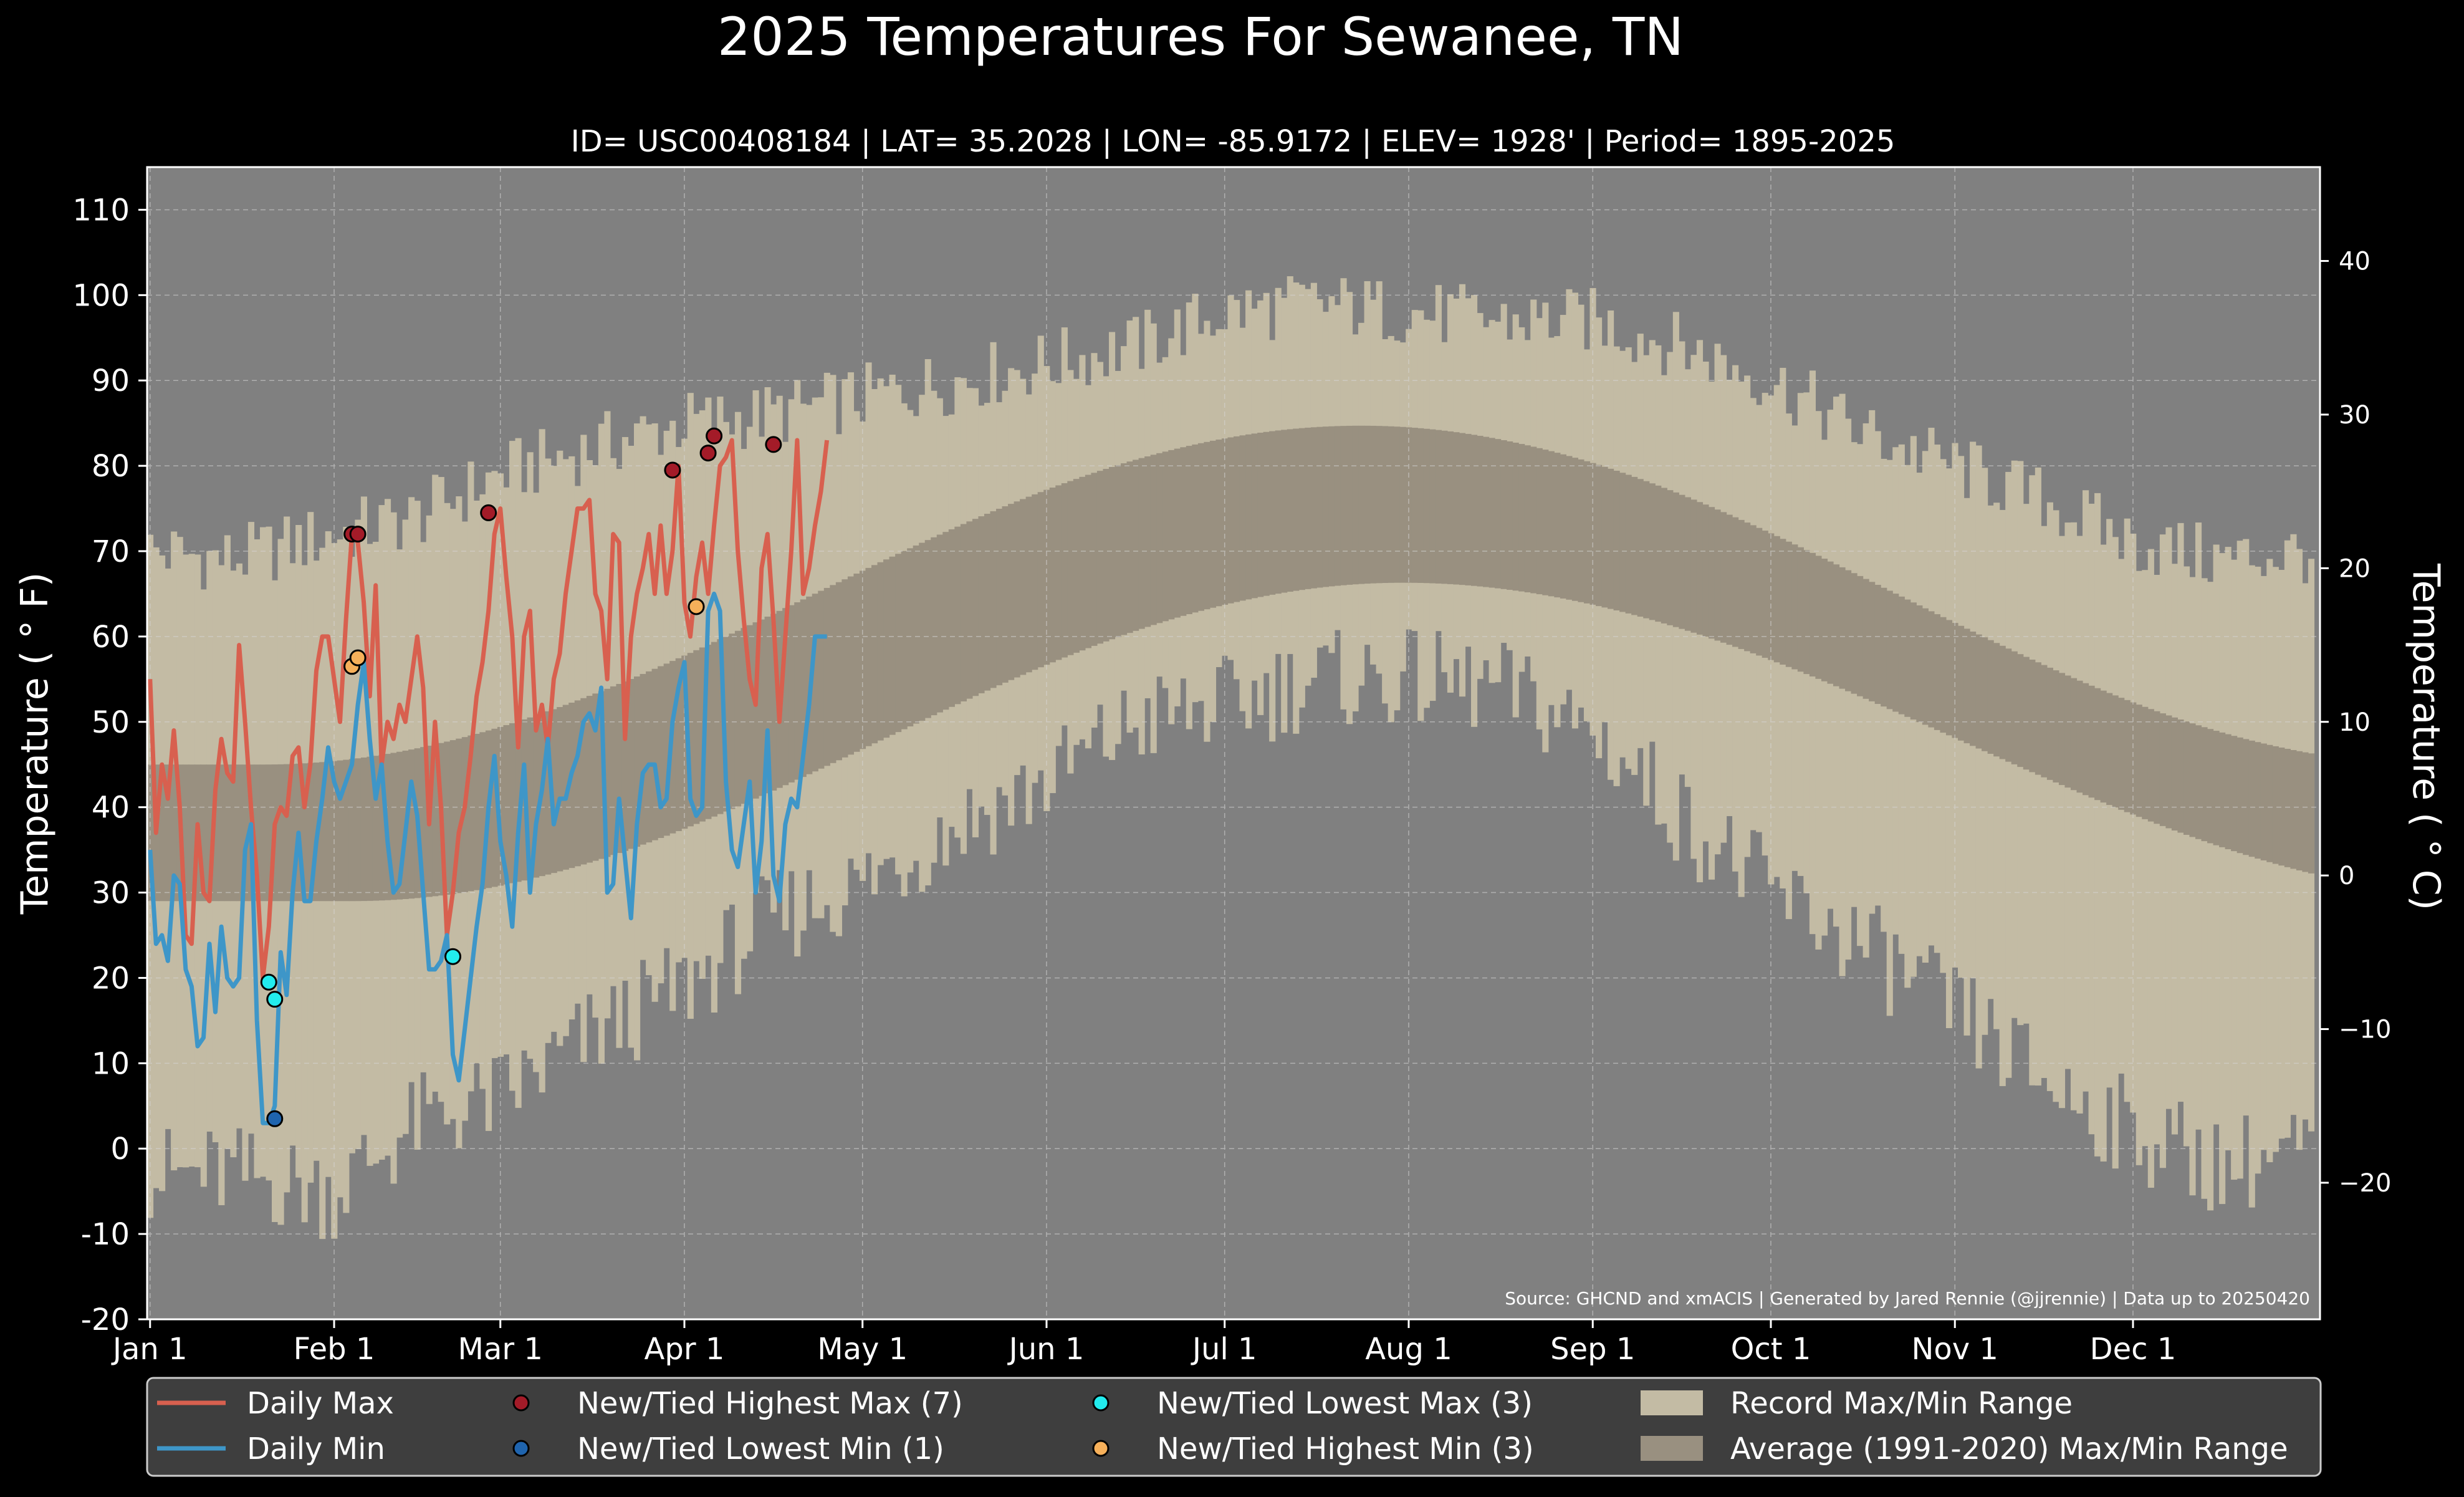  What do you see at coordinates (111, 466) in the screenshot?
I see `y-tick-label: 80` at bounding box center [111, 466].